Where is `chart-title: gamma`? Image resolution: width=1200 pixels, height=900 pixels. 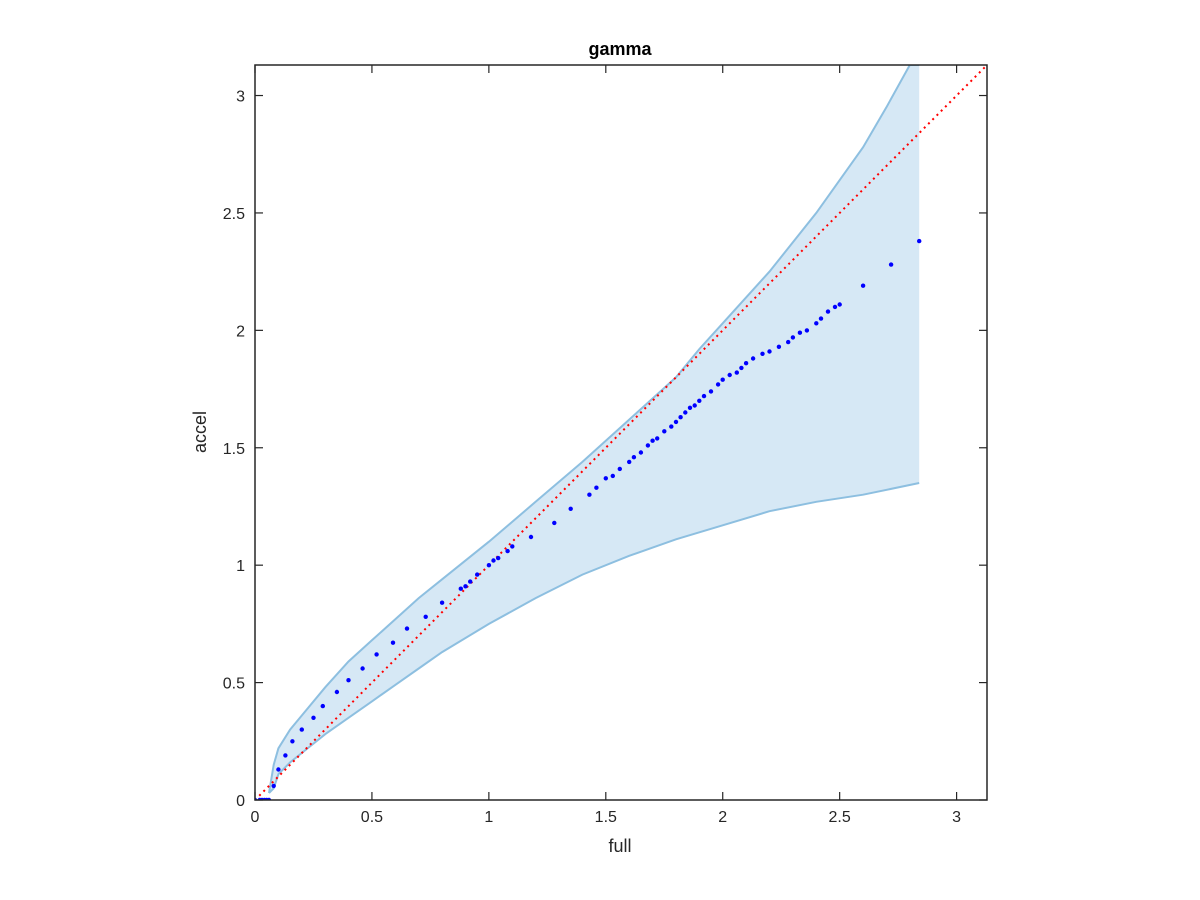
chart-title: gamma is located at coordinates (620, 49).